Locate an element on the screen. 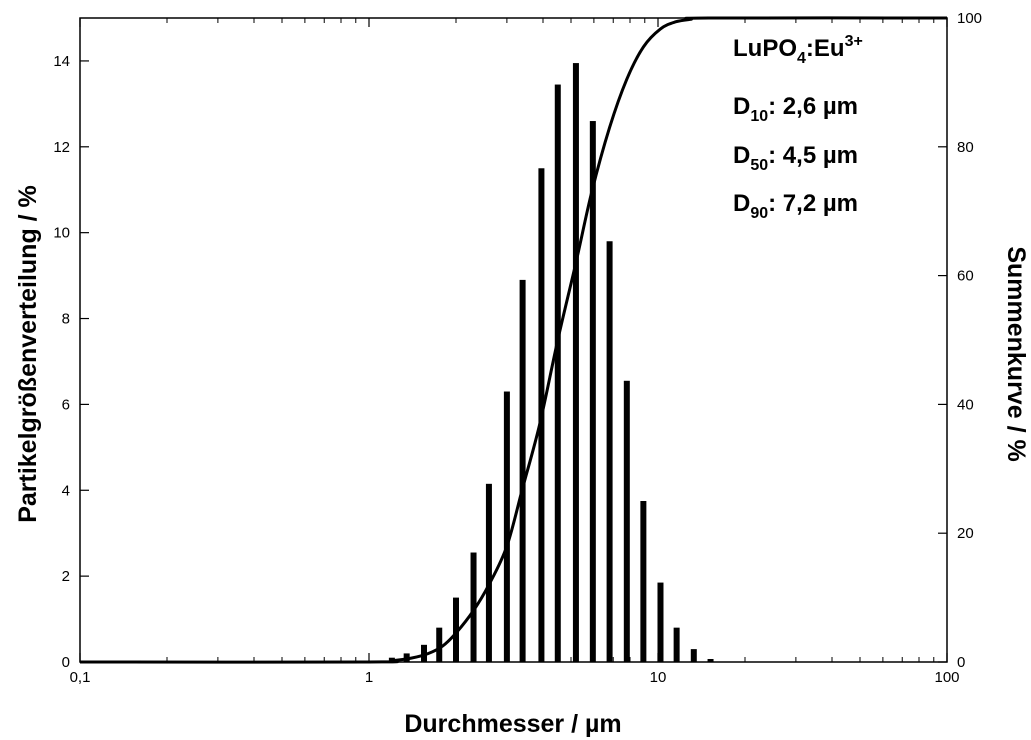 The height and width of the screenshot is (740, 1031). annotation-line: D50: 4,5 µm is located at coordinates (795, 158).